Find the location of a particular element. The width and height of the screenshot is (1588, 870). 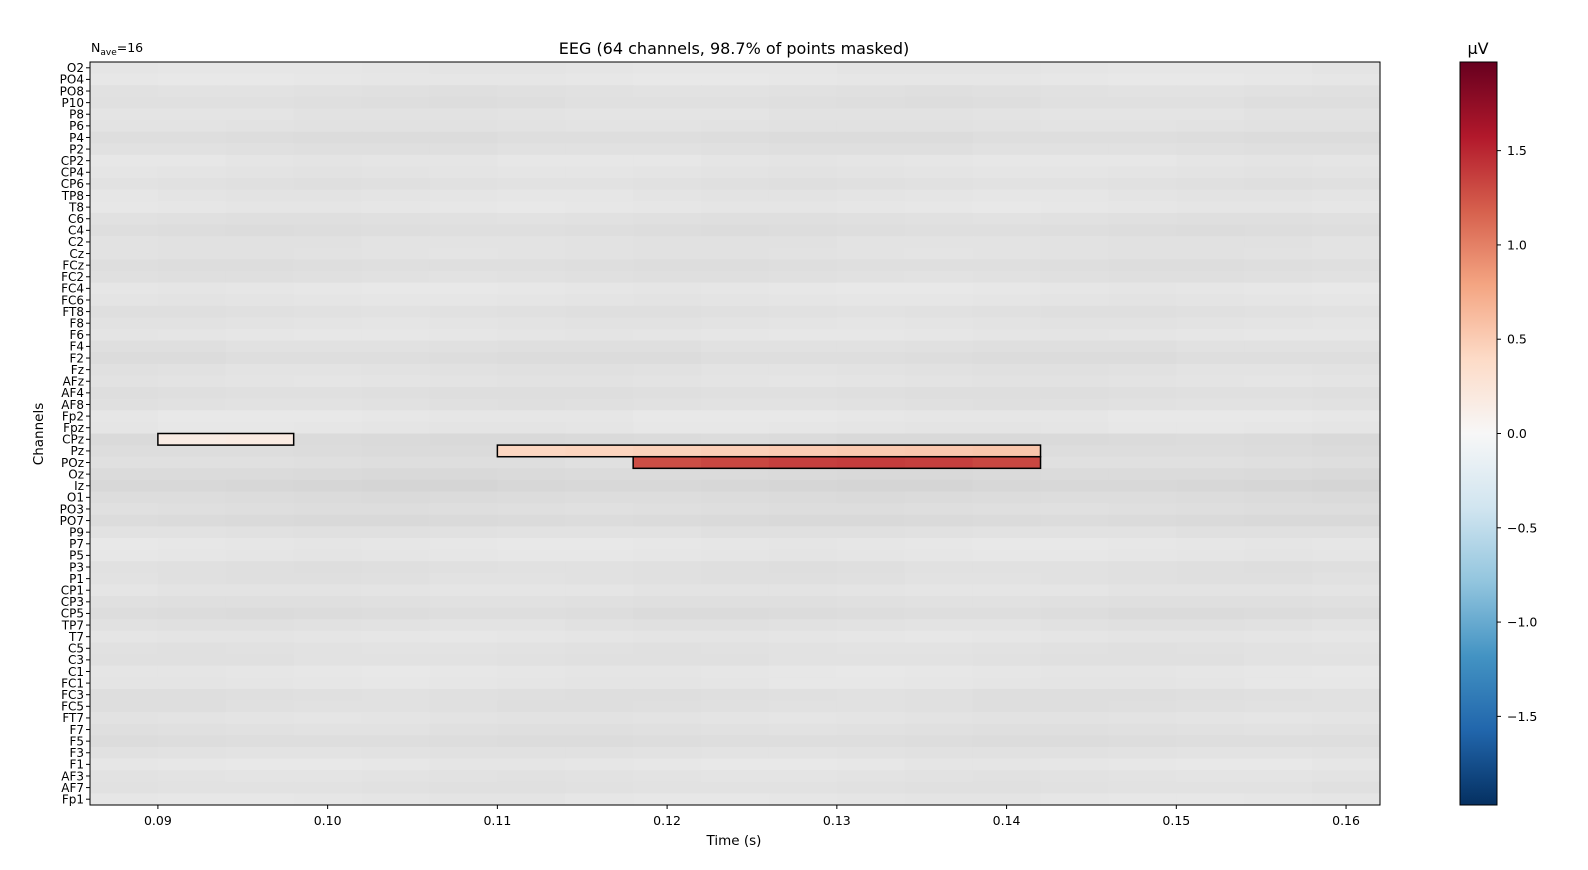

y-axis-label: Channels is located at coordinates (39, 434).